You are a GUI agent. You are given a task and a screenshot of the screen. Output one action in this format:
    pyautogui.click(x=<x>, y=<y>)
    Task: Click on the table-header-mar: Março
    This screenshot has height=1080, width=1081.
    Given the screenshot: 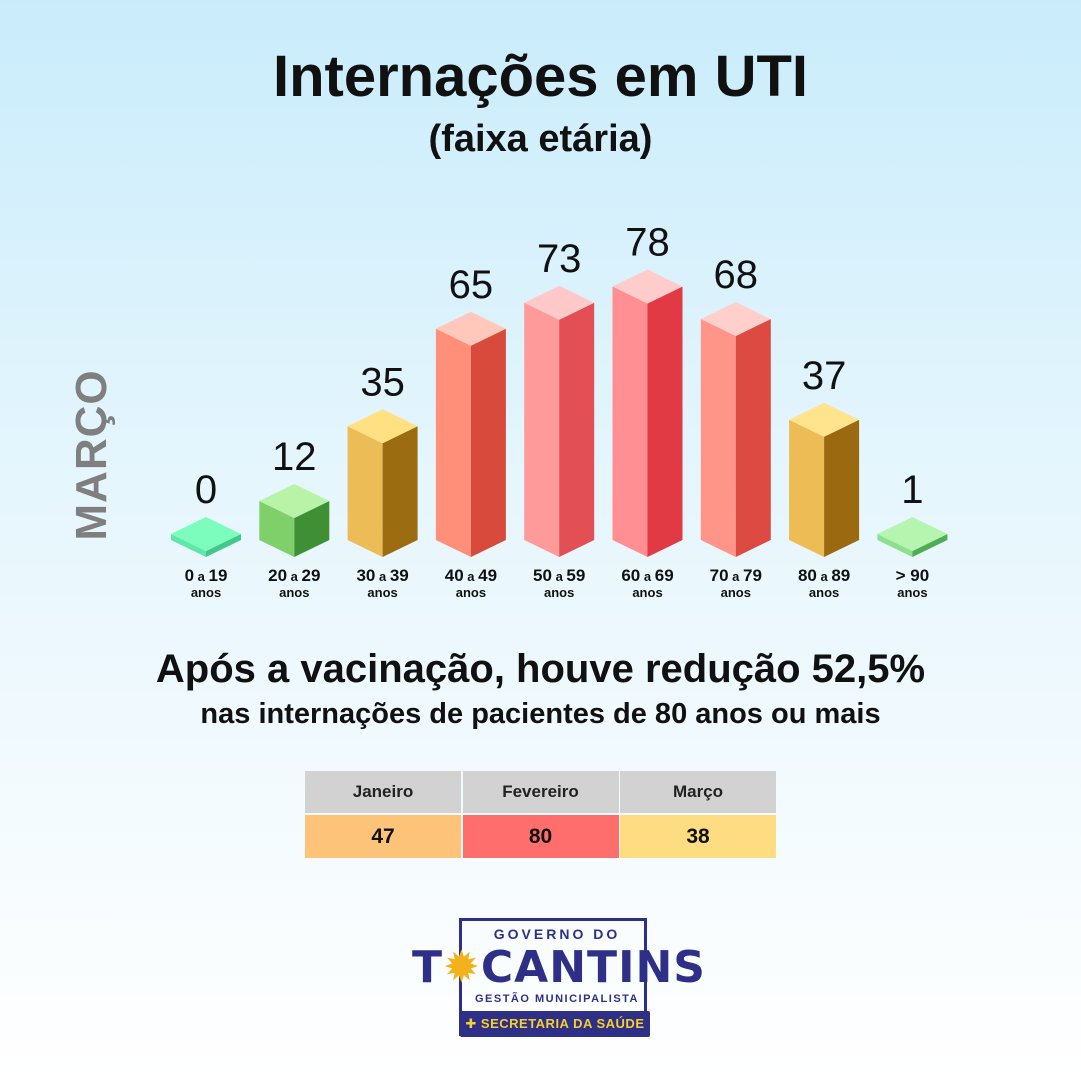 What is the action you would take?
    pyautogui.click(x=698, y=792)
    